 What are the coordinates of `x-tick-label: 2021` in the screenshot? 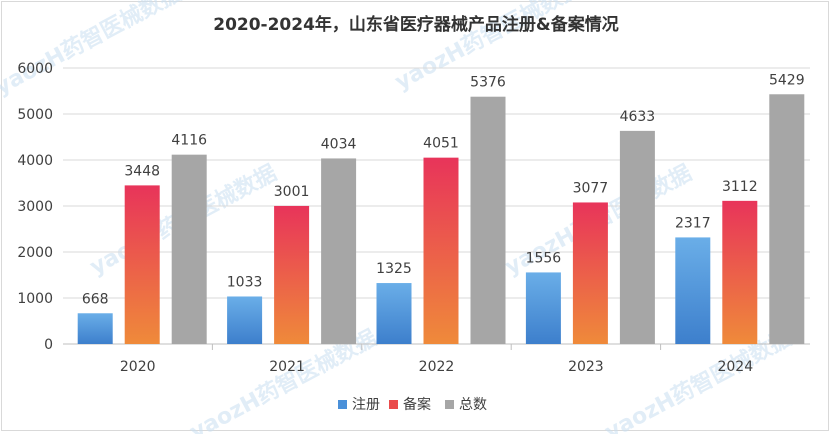 It's located at (287, 367).